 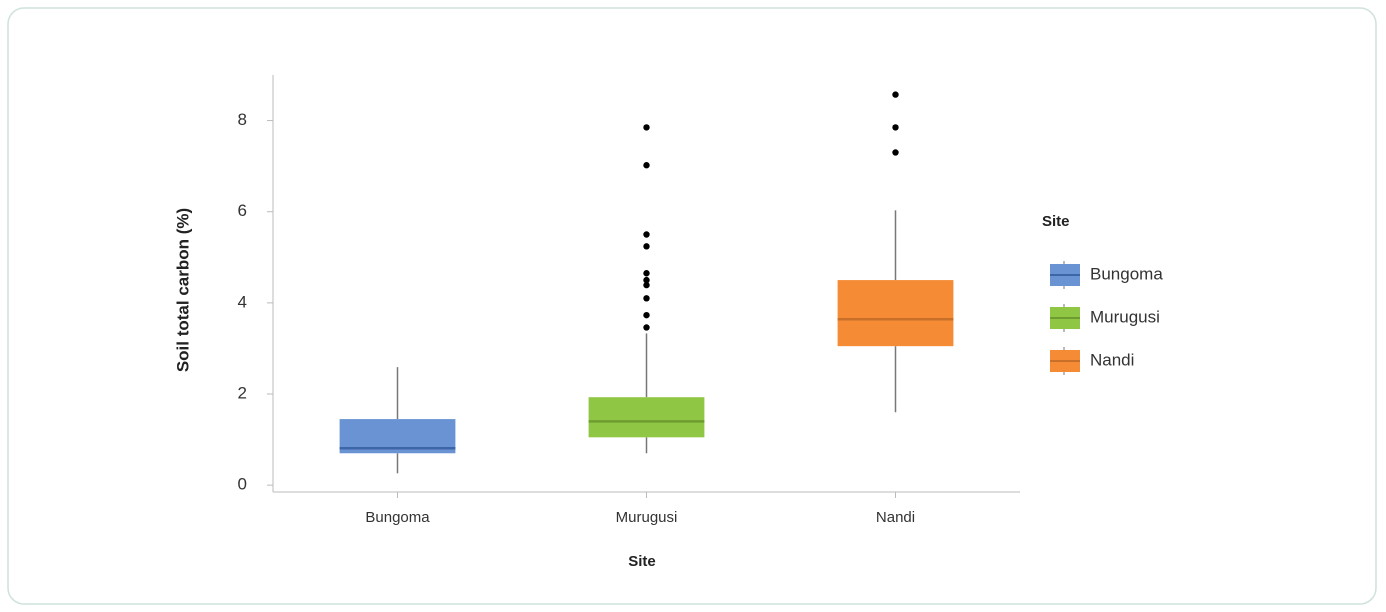 What do you see at coordinates (642, 561) in the screenshot?
I see `x-axis-title: Site` at bounding box center [642, 561].